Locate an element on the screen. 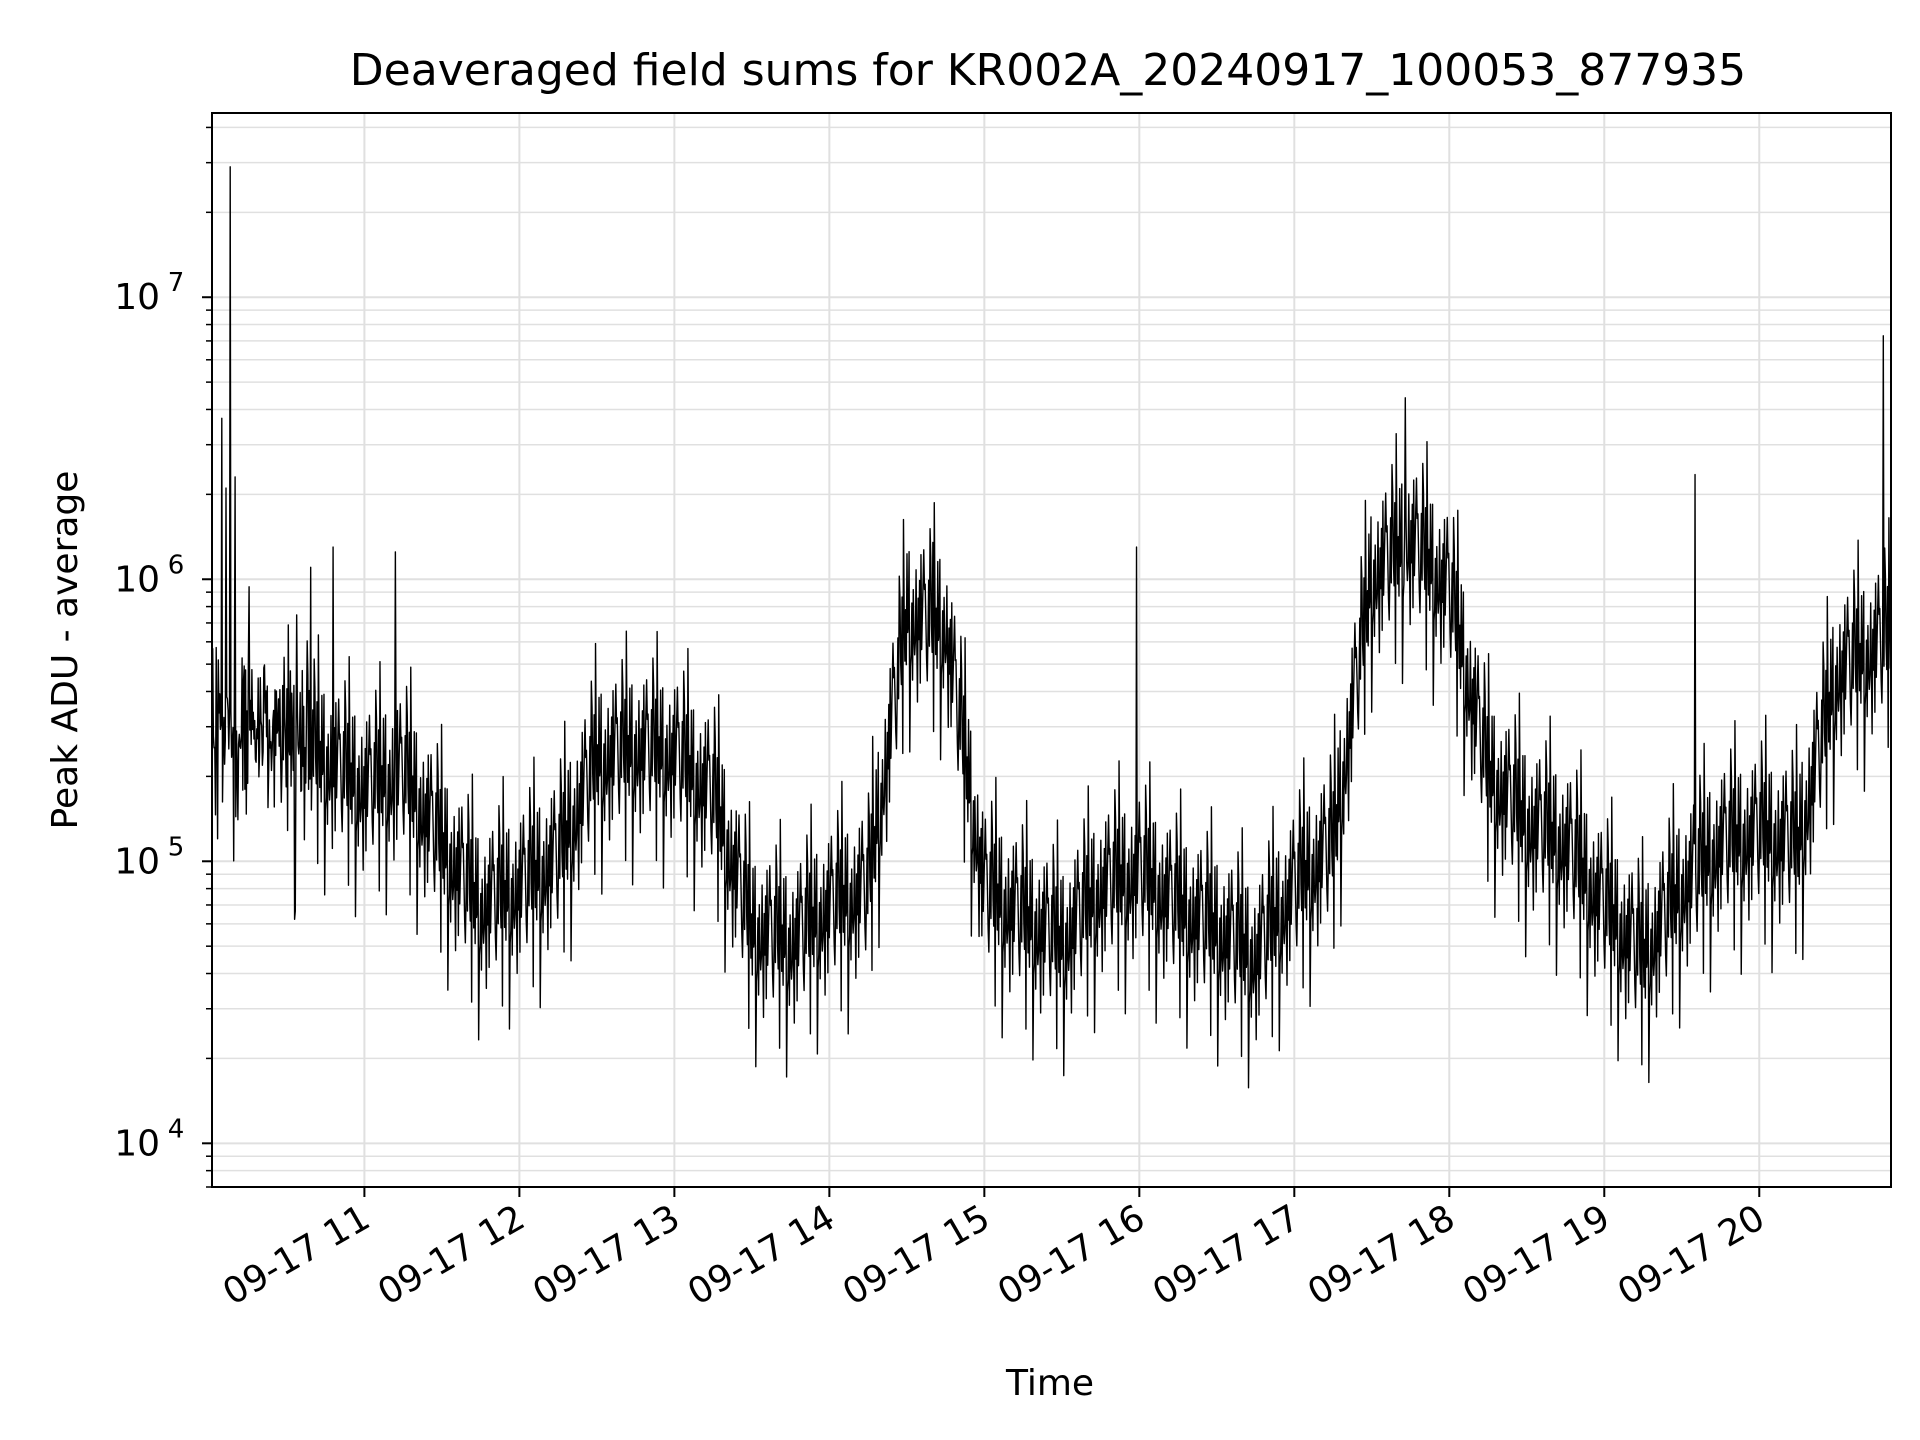 This screenshot has width=1920, height=1440. y-tick-exponent: 5 is located at coordinates (176, 847).